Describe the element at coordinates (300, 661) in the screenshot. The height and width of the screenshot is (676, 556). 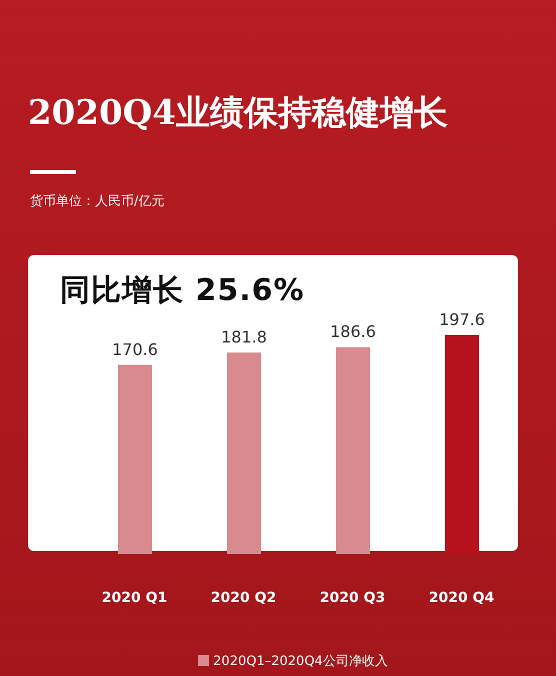
I see `legend-label: 2020Q1–2020Q4公司净收入` at that location.